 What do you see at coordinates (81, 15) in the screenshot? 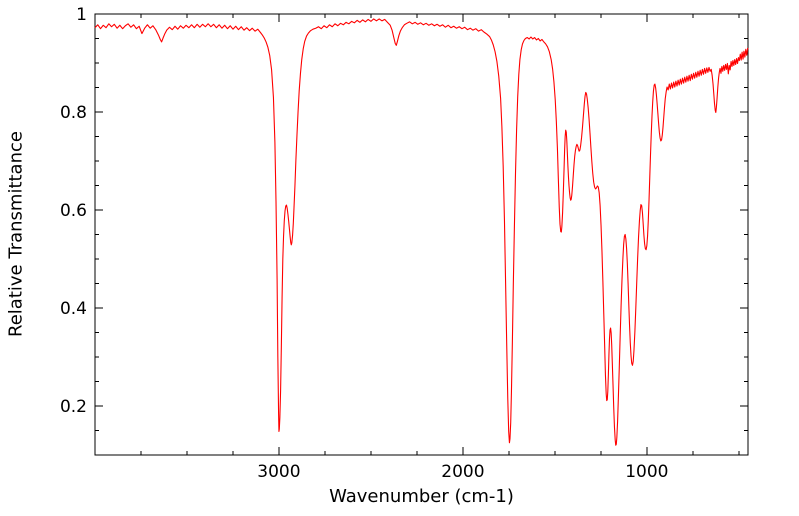
I see `y-tick-label: 1` at bounding box center [81, 15].